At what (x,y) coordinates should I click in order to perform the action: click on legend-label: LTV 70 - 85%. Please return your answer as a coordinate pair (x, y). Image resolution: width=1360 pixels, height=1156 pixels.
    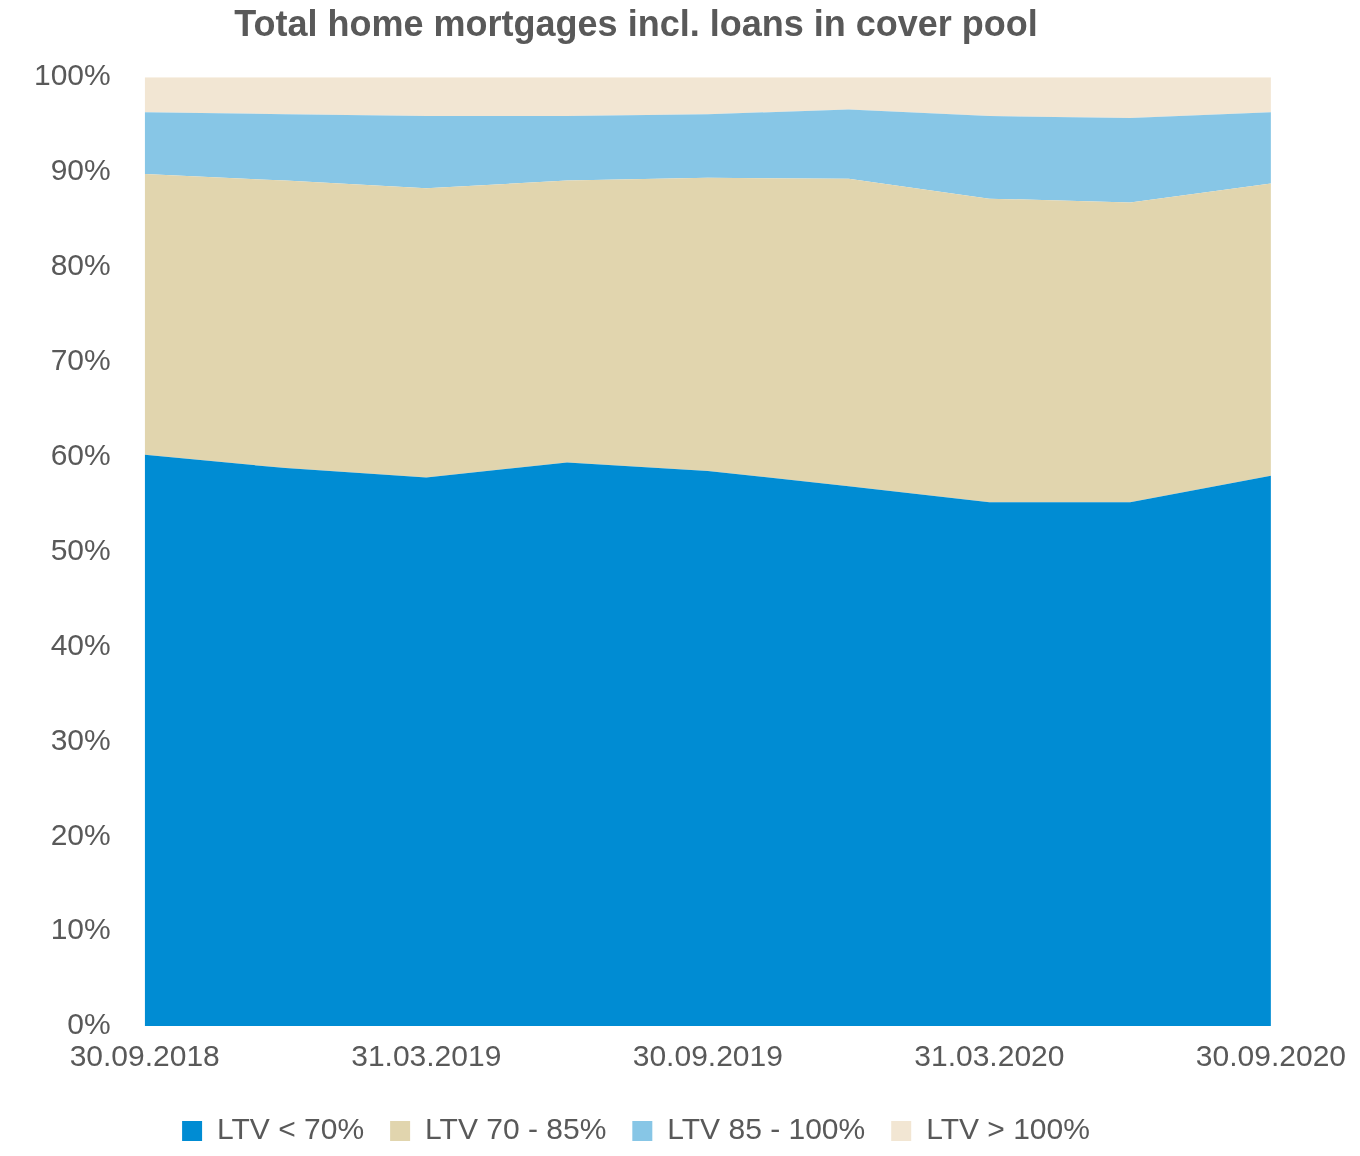
    Looking at the image, I should click on (516, 1129).